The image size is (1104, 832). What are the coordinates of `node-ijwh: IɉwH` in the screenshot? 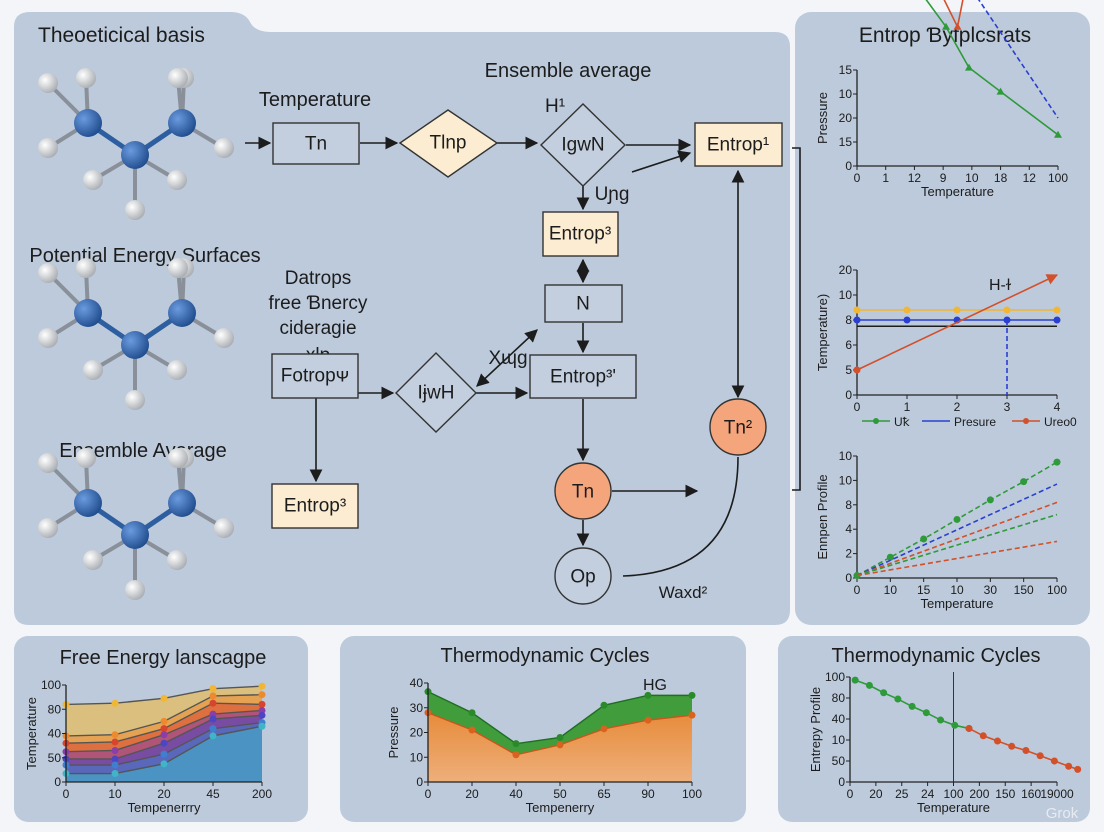 It's located at (436, 392).